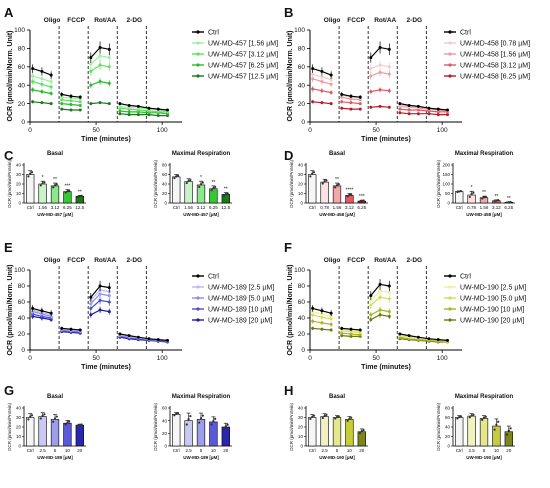 This screenshot has height=488, width=550. Describe the element at coordinates (337, 457) in the screenshot. I see `x-axis-label: UW-MD-190 [µM]` at that location.